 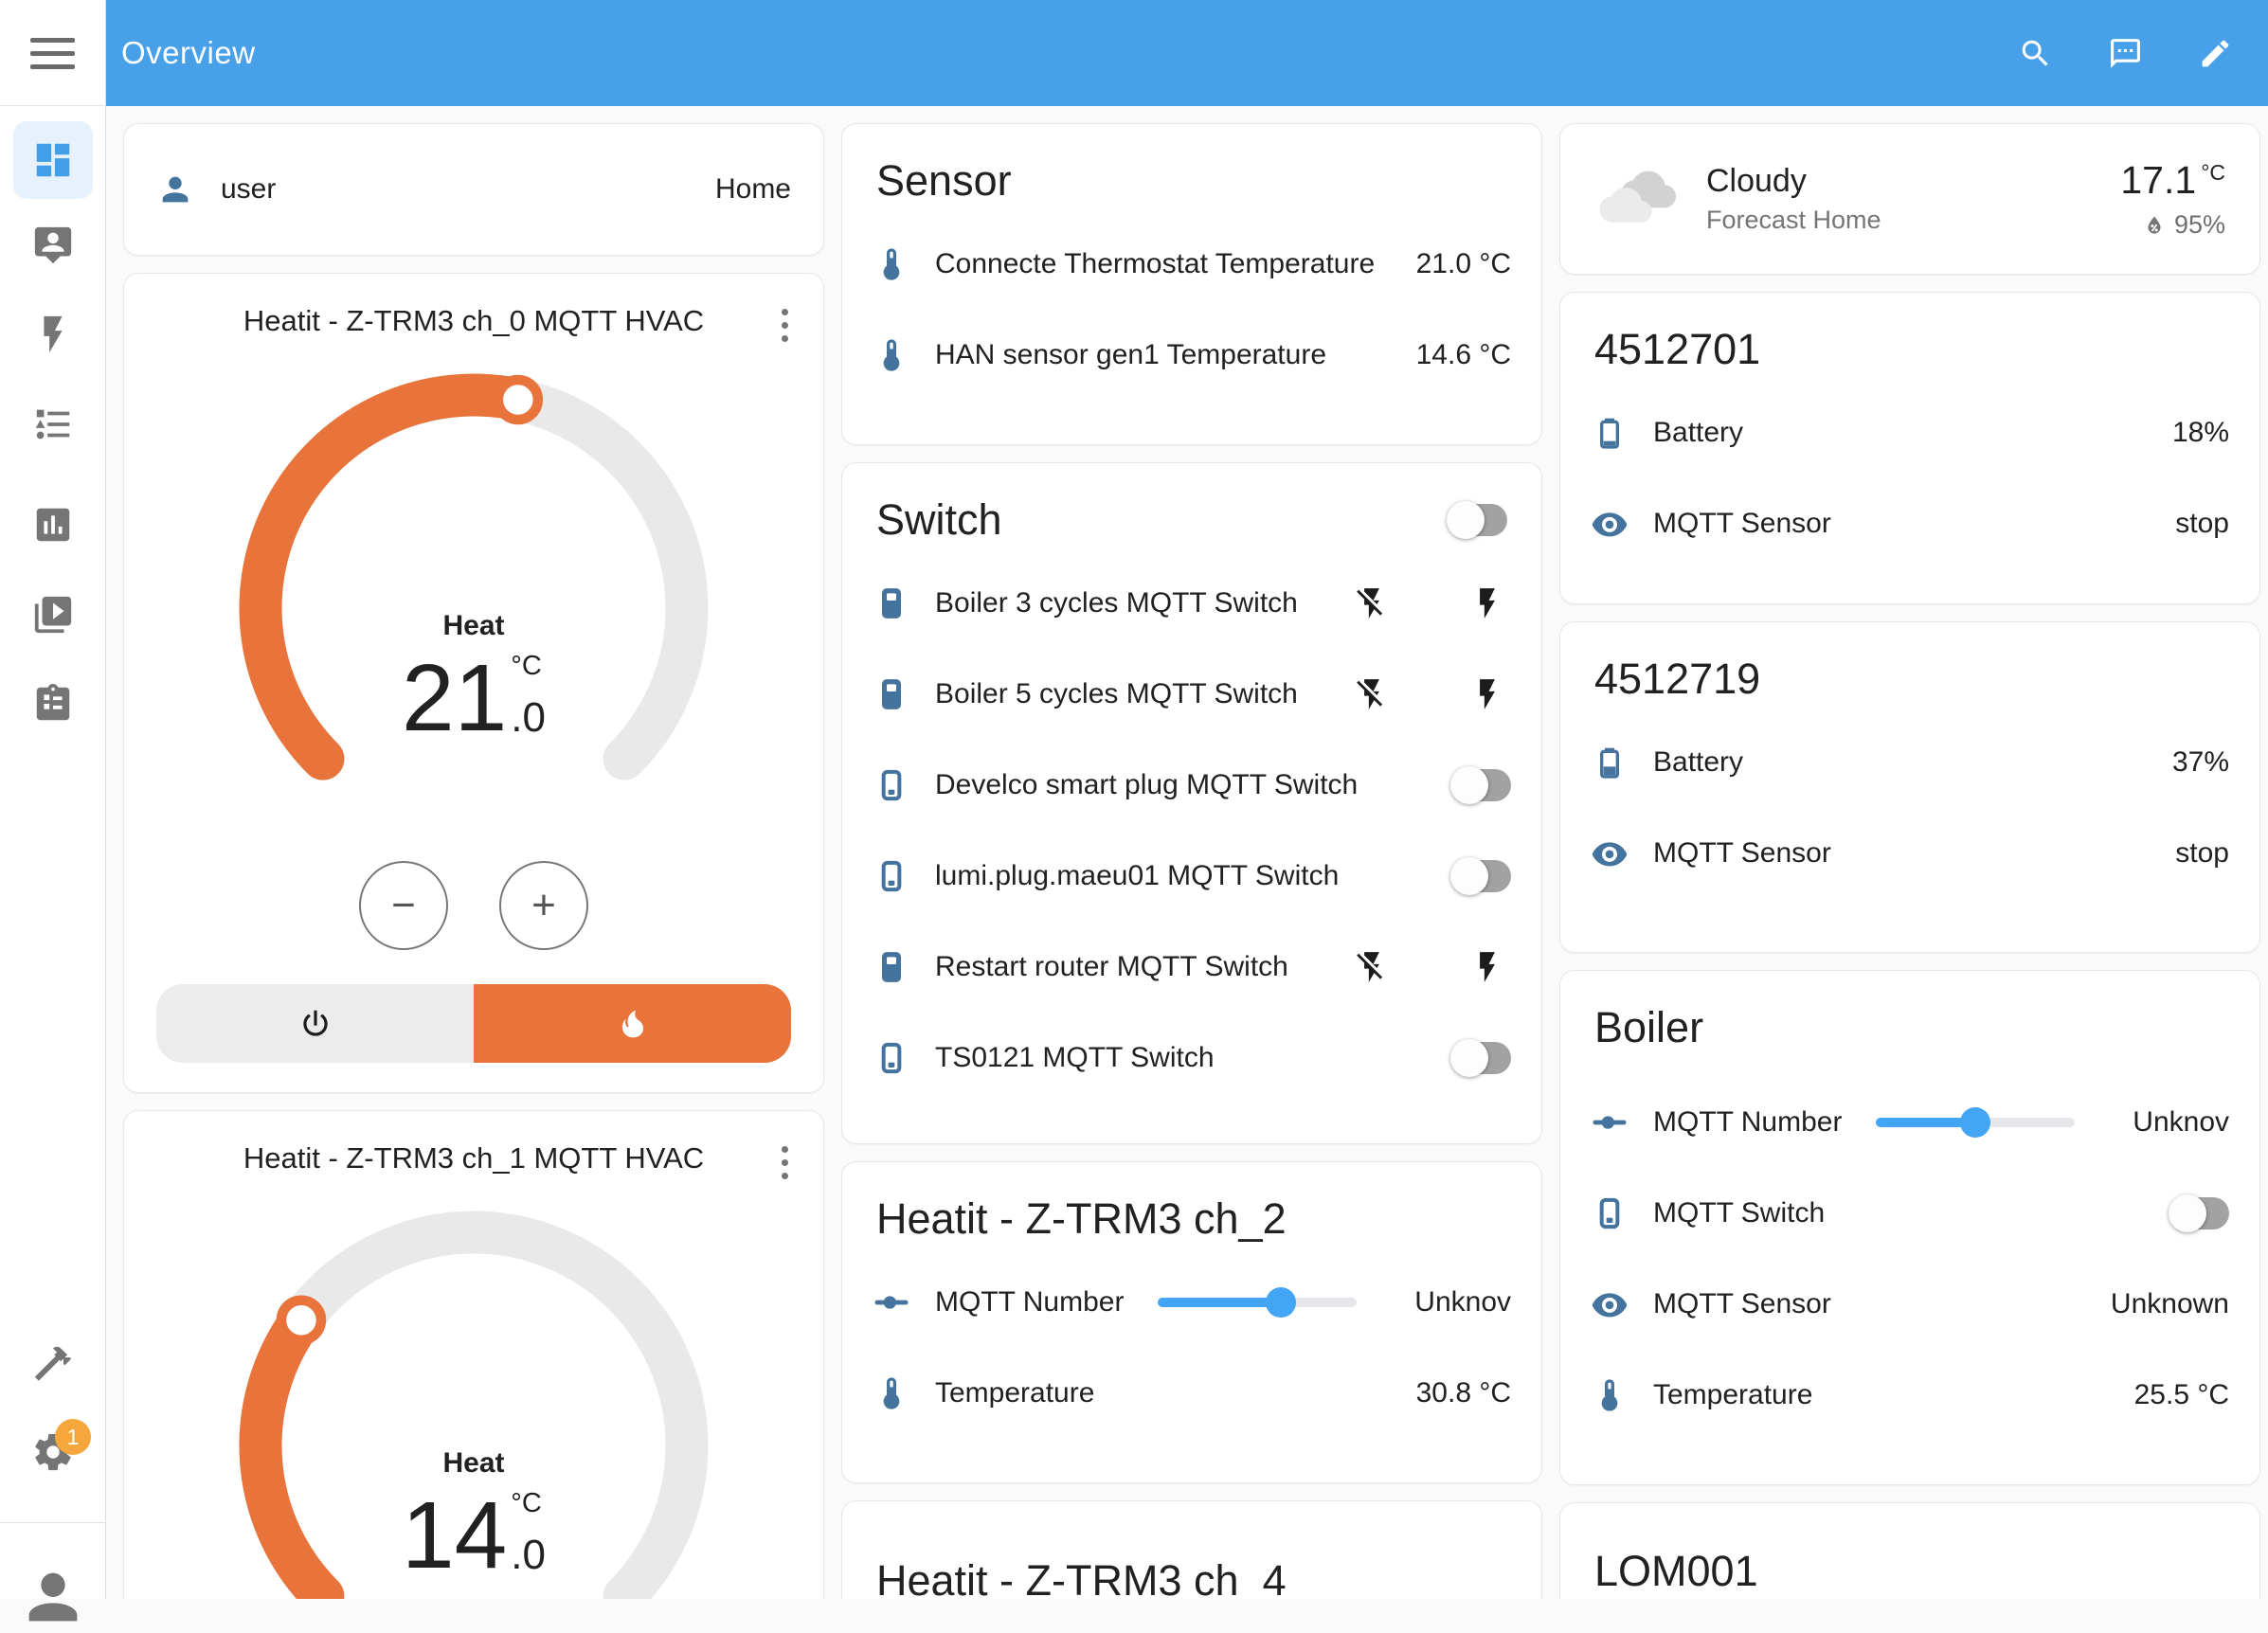 I want to click on person-card: user Home, so click(x=473, y=189).